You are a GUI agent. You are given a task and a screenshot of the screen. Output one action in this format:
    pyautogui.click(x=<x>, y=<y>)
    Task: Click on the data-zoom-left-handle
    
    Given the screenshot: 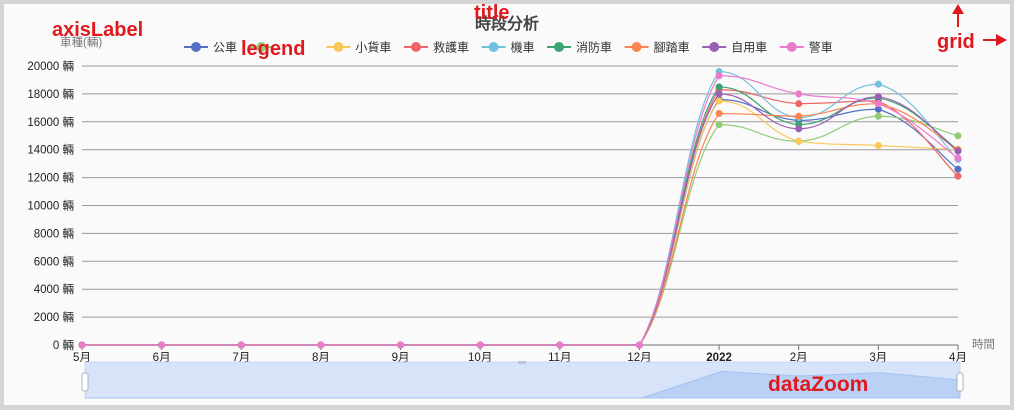 What is the action you would take?
    pyautogui.click(x=85, y=382)
    